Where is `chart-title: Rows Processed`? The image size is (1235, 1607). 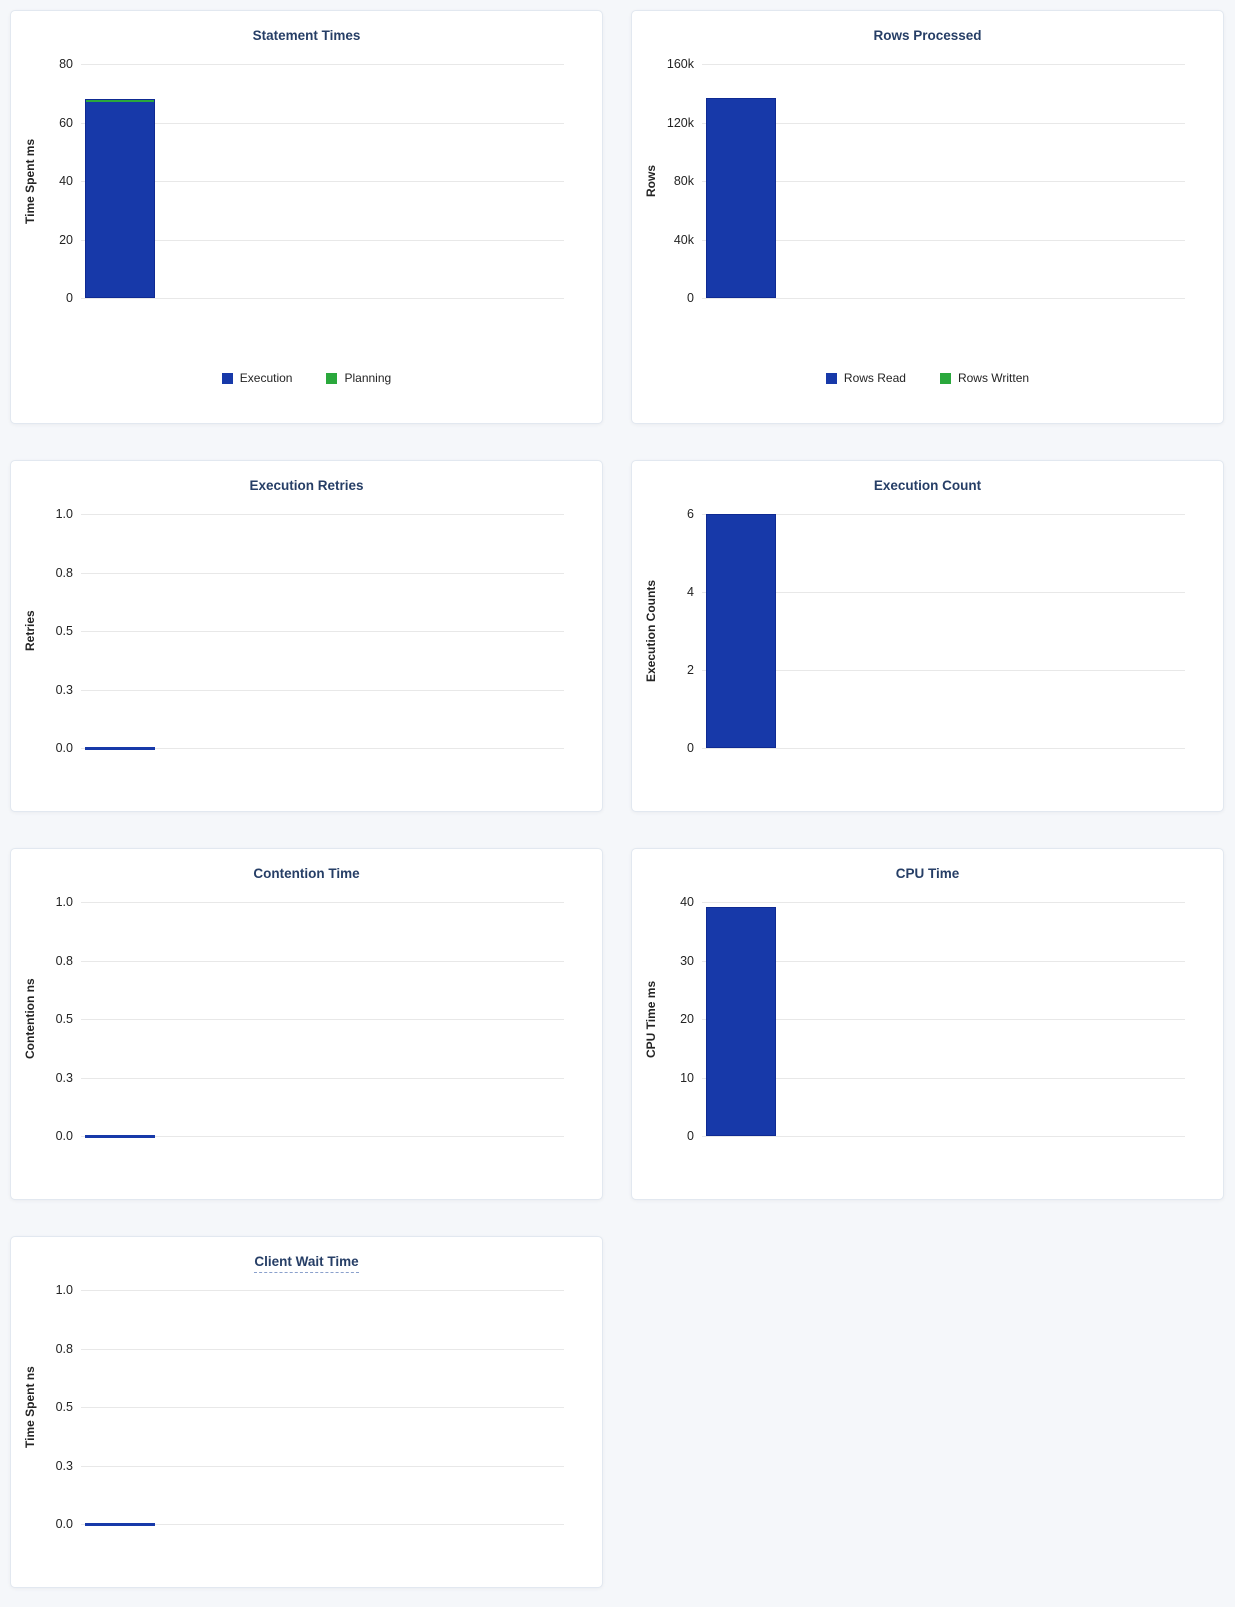 chart-title: Rows Processed is located at coordinates (927, 35).